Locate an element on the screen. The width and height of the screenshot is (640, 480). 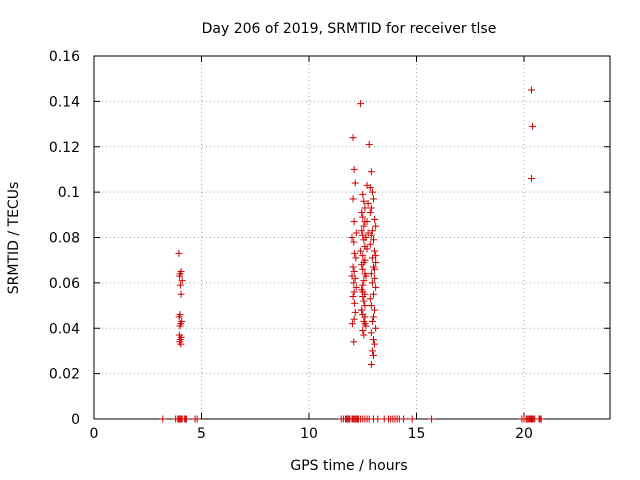
x-tick-label: 10 is located at coordinates (309, 434).